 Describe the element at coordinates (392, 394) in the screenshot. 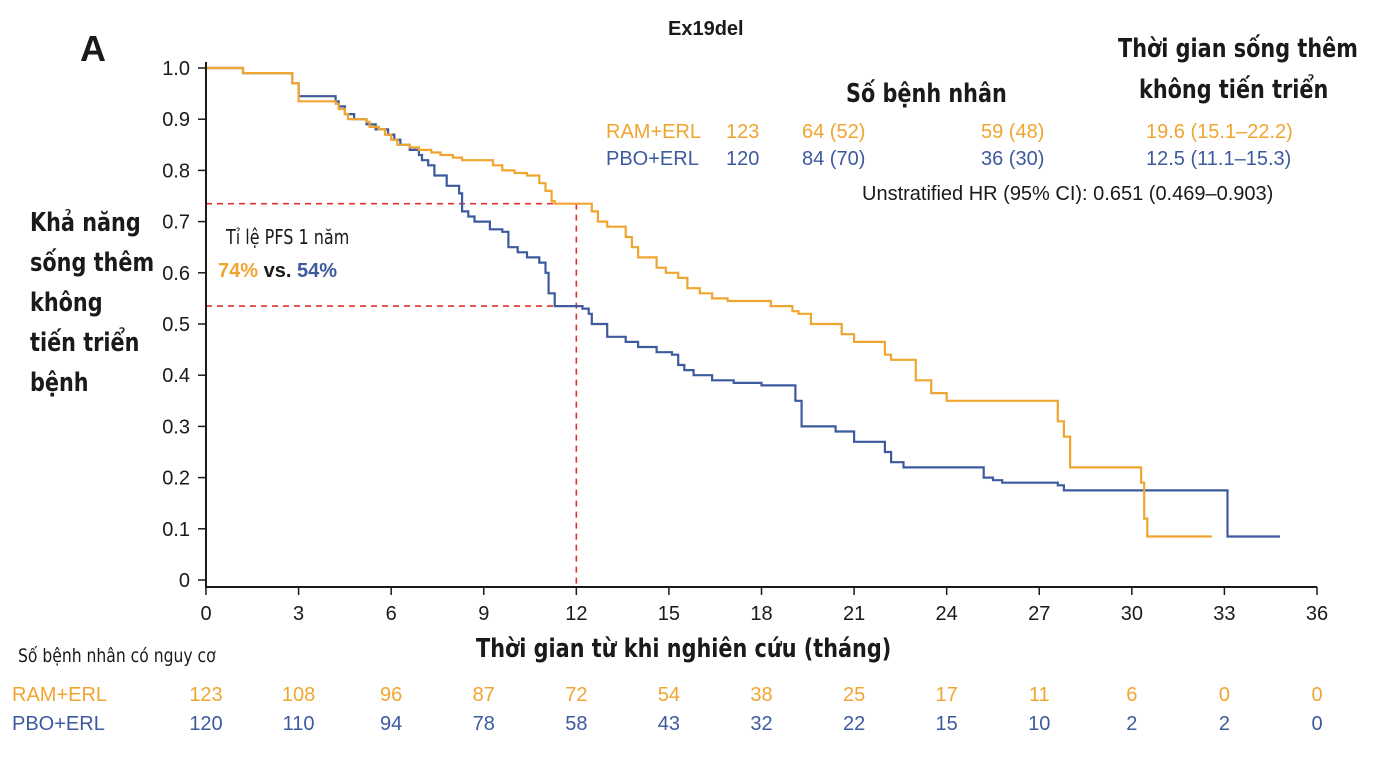

I see `reference-lines` at that location.